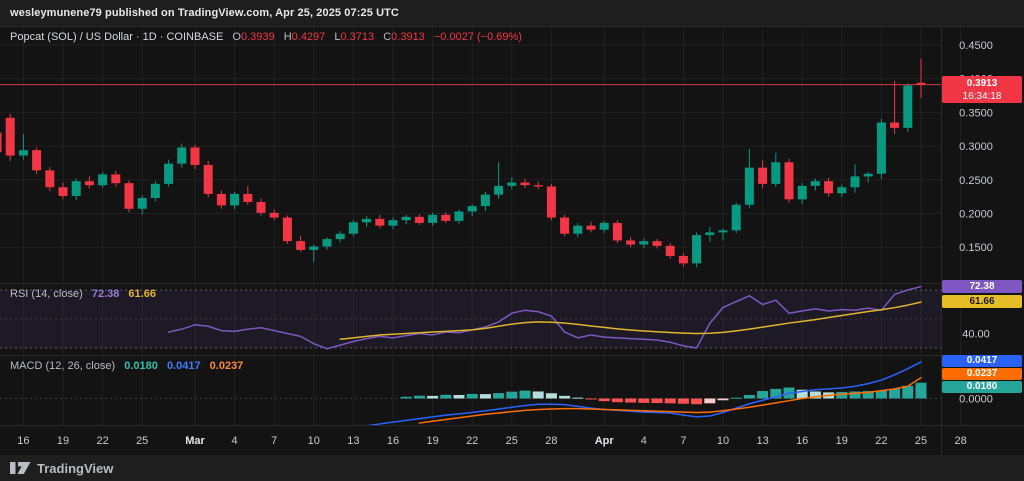  Describe the element at coordinates (308, 37) in the screenshot. I see `high-value: 0.4297` at that location.